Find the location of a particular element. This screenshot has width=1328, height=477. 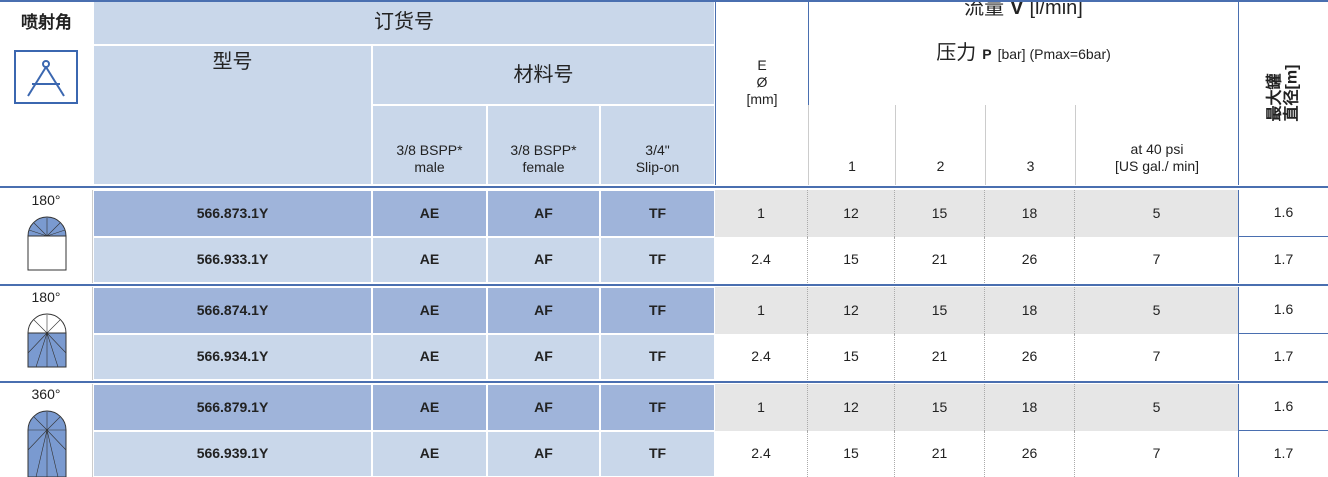

model-cell: 566.874.1Y is located at coordinates (232, 310).